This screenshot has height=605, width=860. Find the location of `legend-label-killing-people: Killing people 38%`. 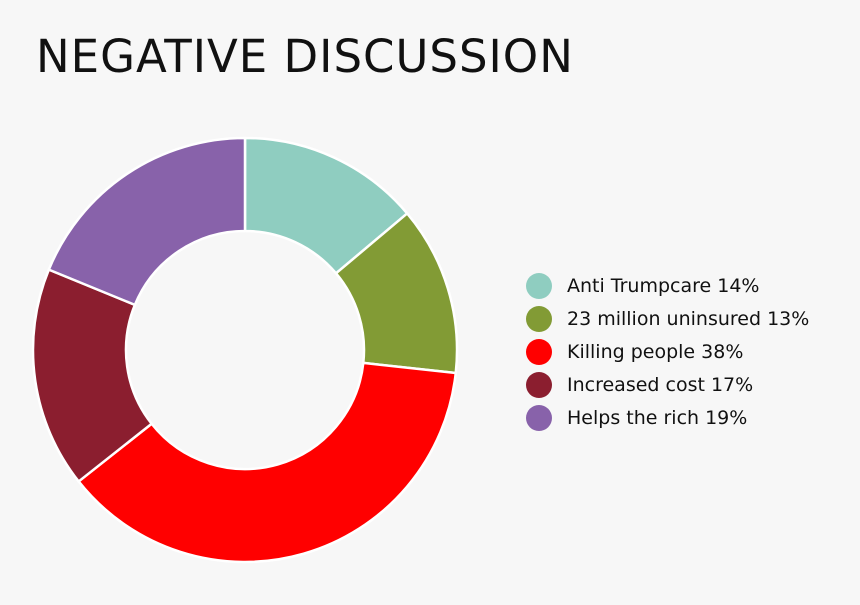

legend-label-killing-people: Killing people 38% is located at coordinates (655, 351).